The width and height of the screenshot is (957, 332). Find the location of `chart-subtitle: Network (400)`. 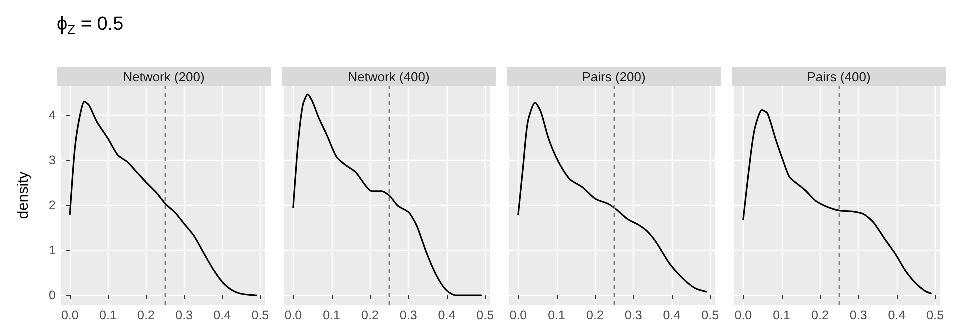

chart-subtitle: Network (400) is located at coordinates (389, 77).